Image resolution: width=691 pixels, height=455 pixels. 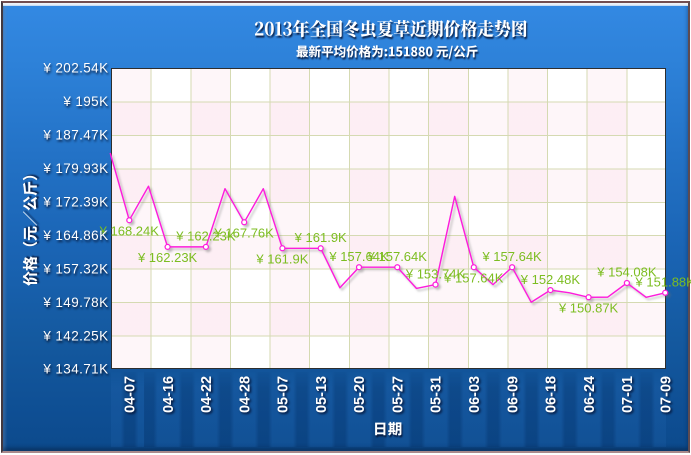 I want to click on svg-text: 05-31, so click(x=437, y=394).